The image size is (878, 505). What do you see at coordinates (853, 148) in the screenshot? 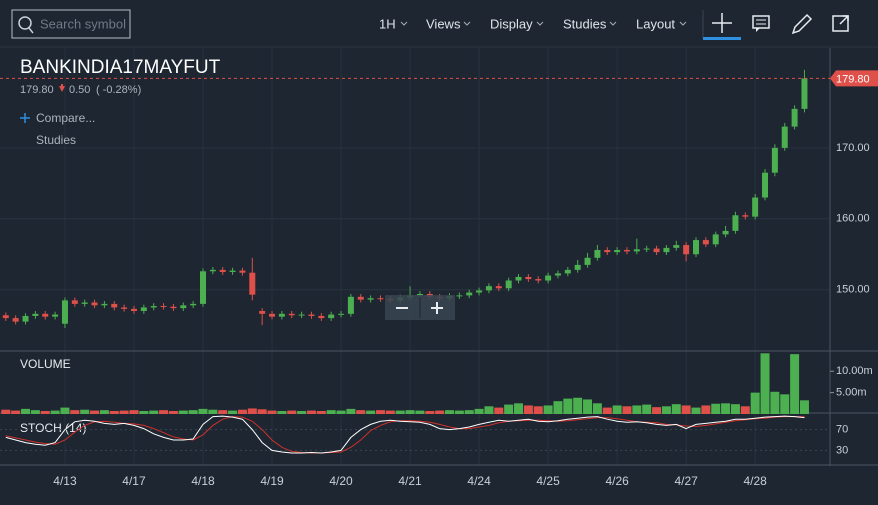
I see `y-tick-label: 170.00` at bounding box center [853, 148].